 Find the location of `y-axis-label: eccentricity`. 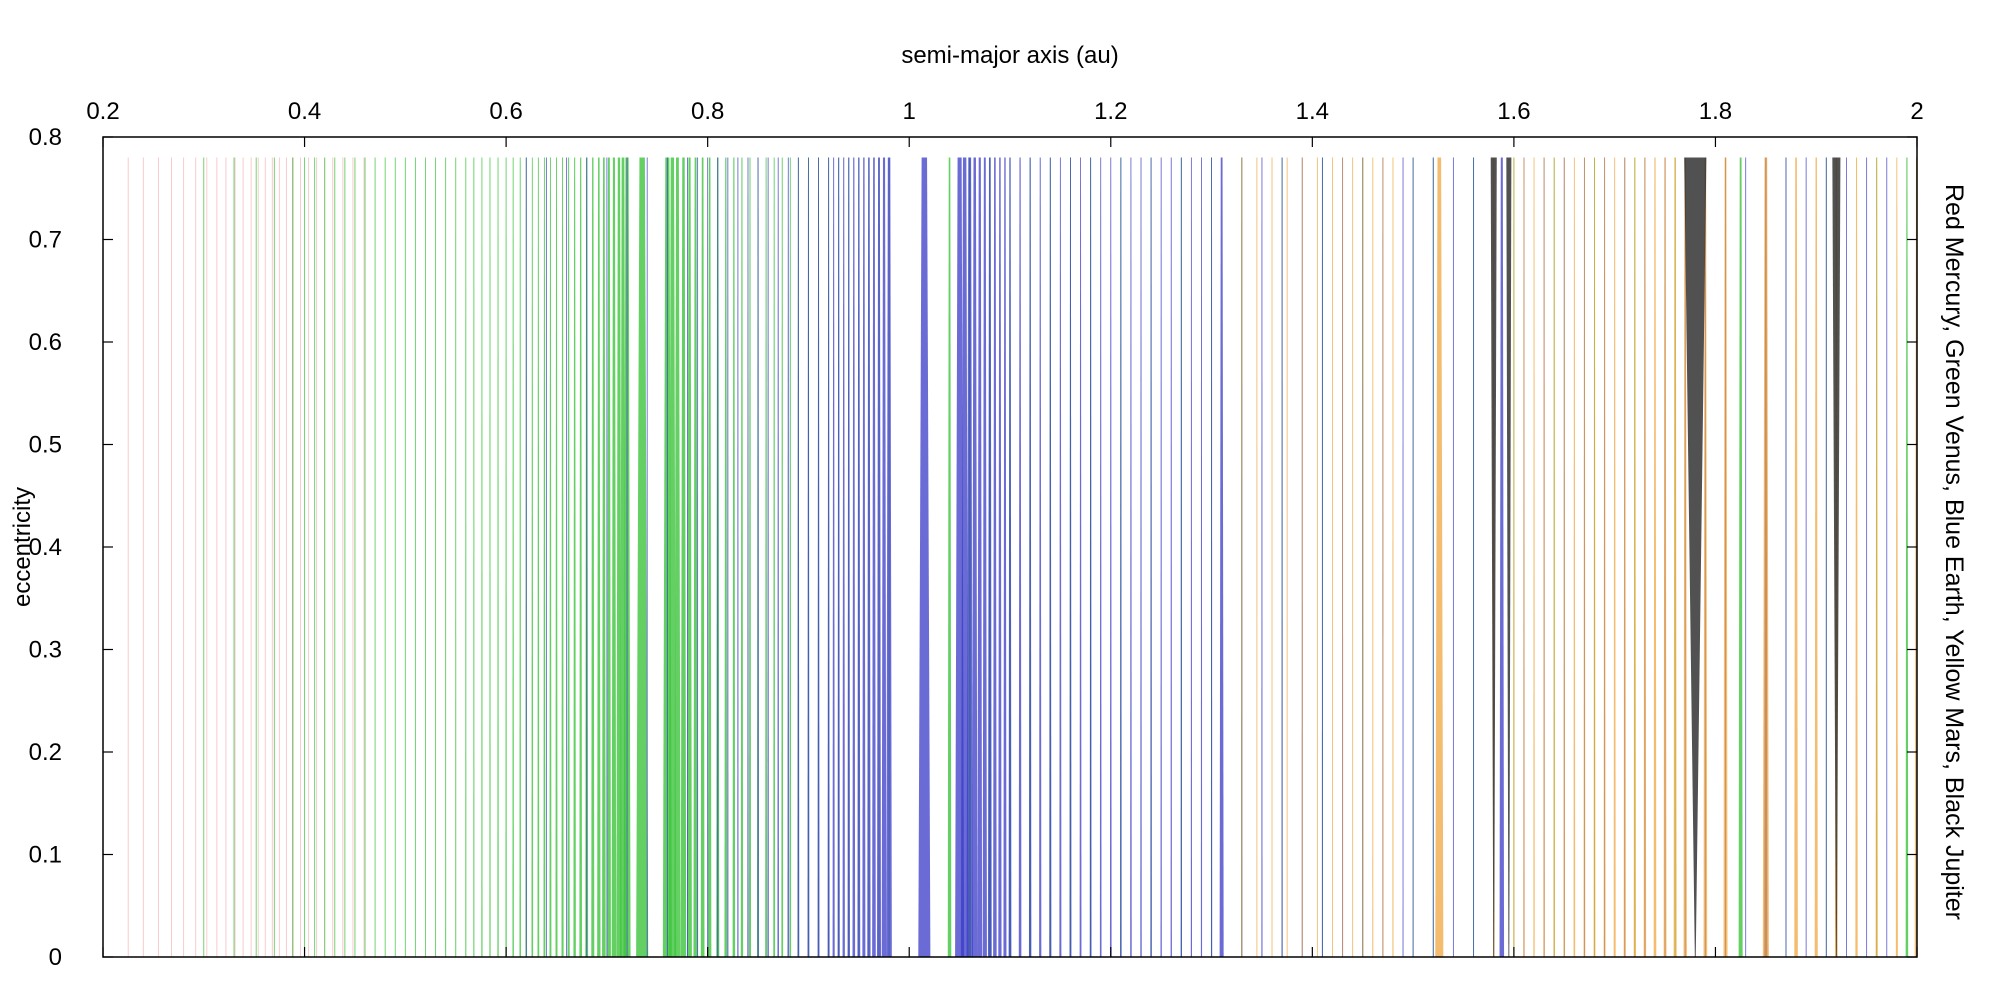

y-axis-label: eccentricity is located at coordinates (22, 547).